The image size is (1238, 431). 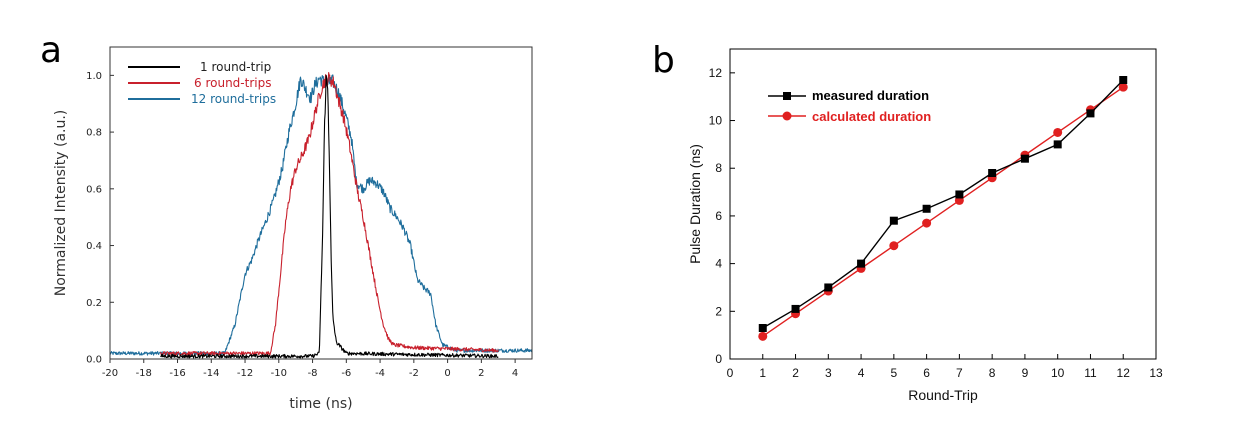 I want to click on legend-b-label-2: calculated duration, so click(x=871, y=116).